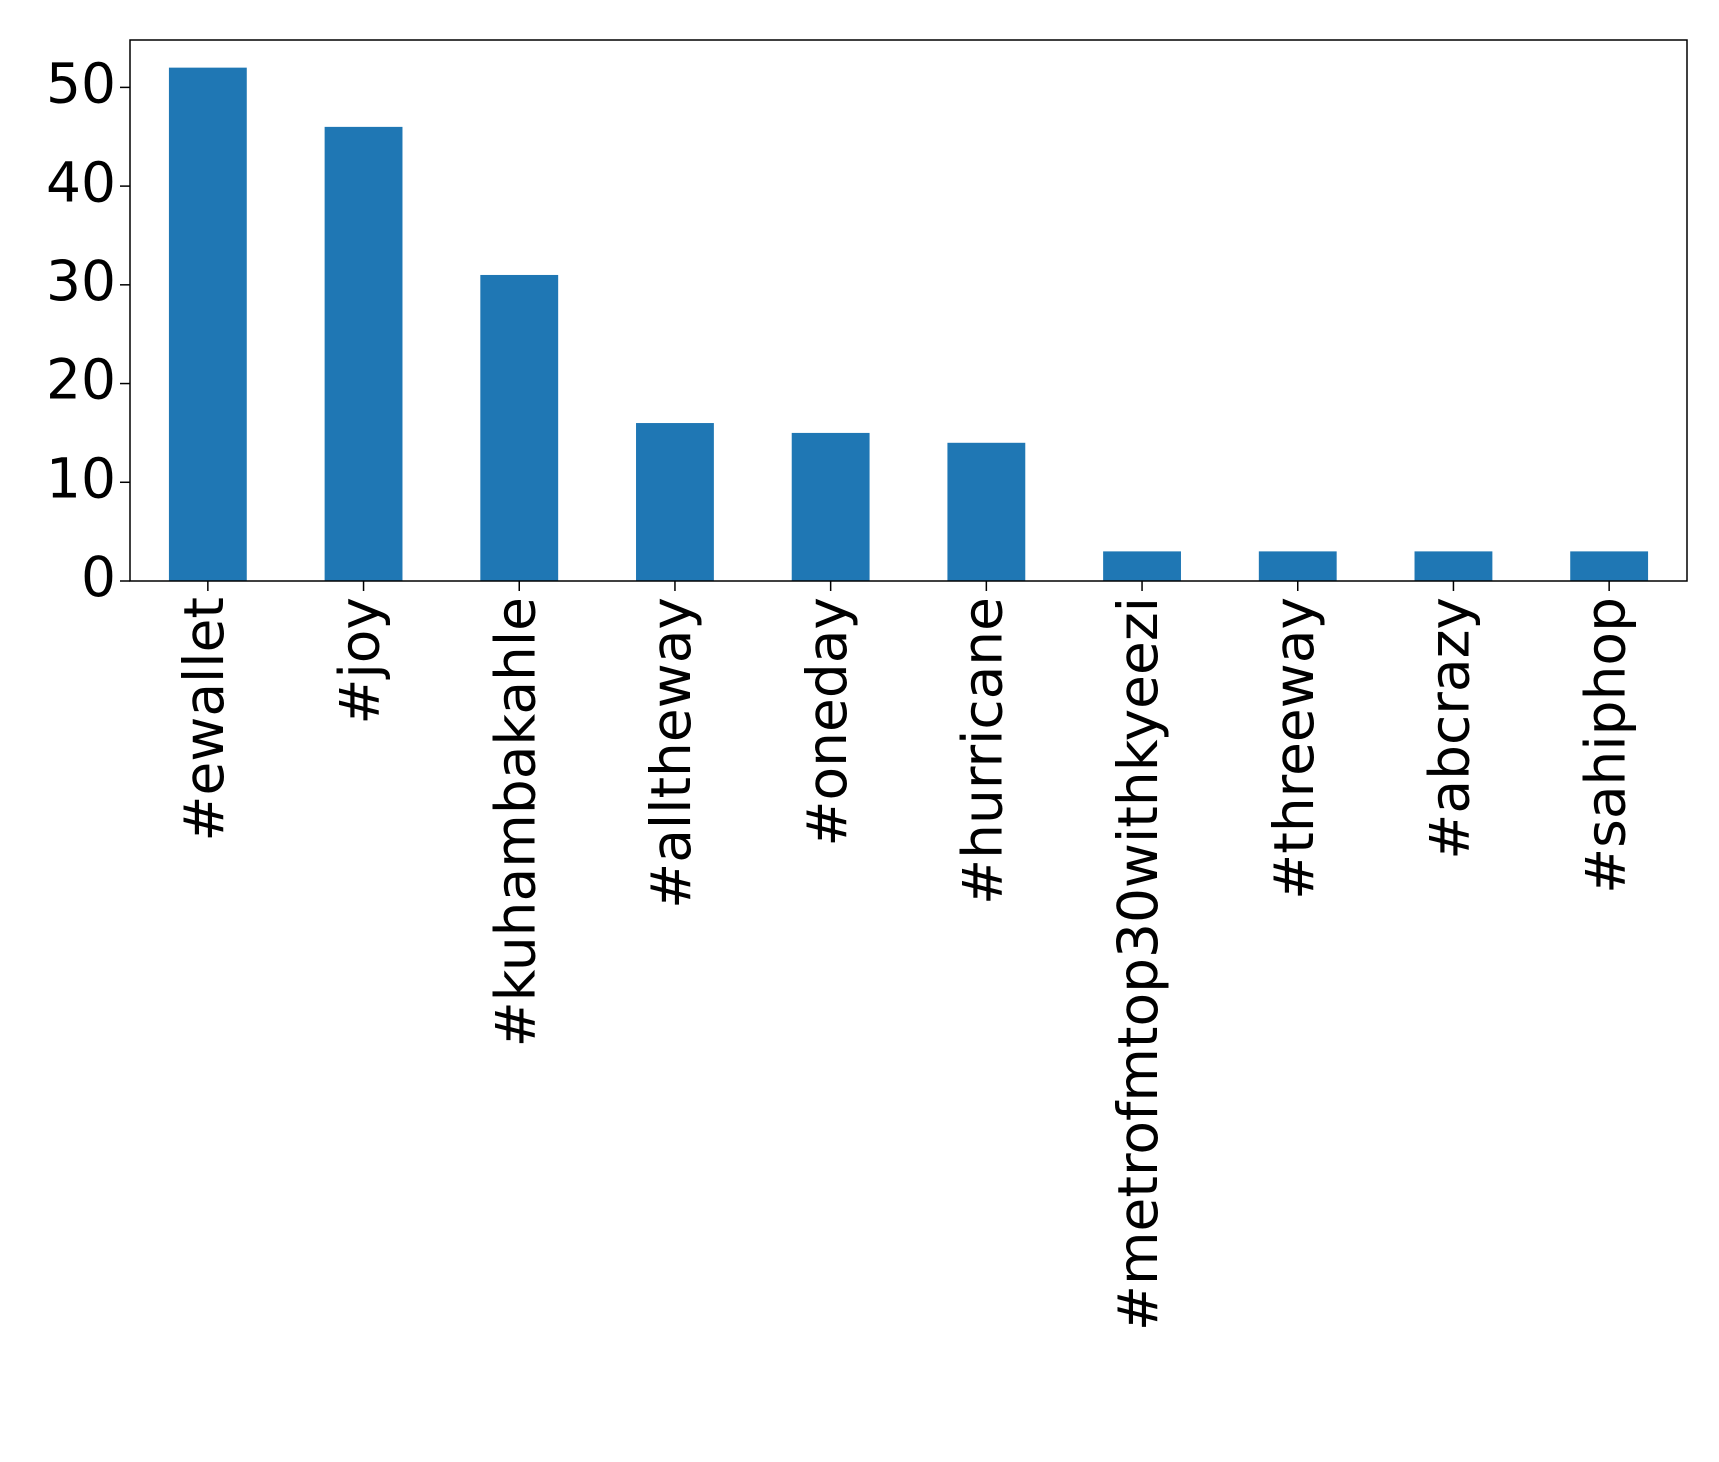 The image size is (1719, 1462). What do you see at coordinates (81, 380) in the screenshot?
I see `y-tick-label: 20` at bounding box center [81, 380].